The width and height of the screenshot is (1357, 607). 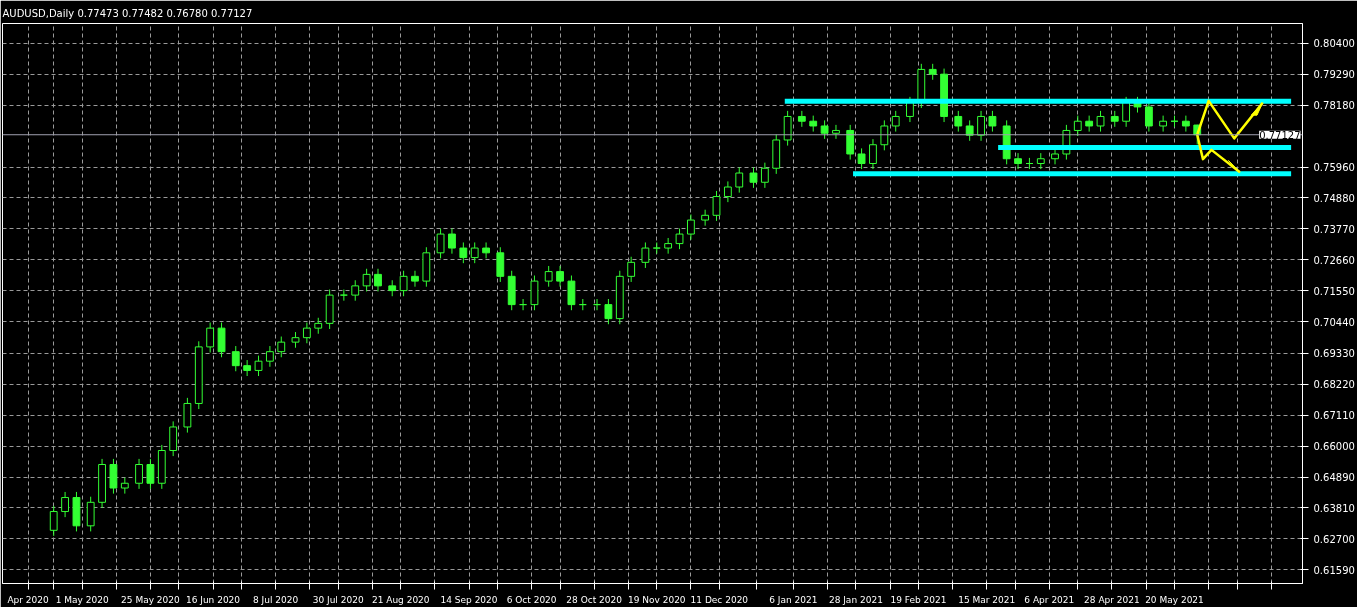 What do you see at coordinates (1334, 478) in the screenshot?
I see `y-tick-label: 0.64890` at bounding box center [1334, 478].